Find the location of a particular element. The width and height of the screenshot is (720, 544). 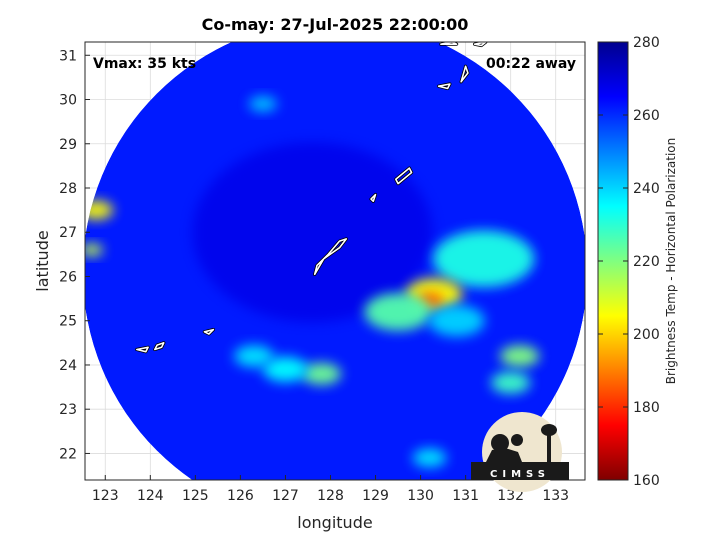

colorbar-tick-label: 180 is located at coordinates (646, 408).